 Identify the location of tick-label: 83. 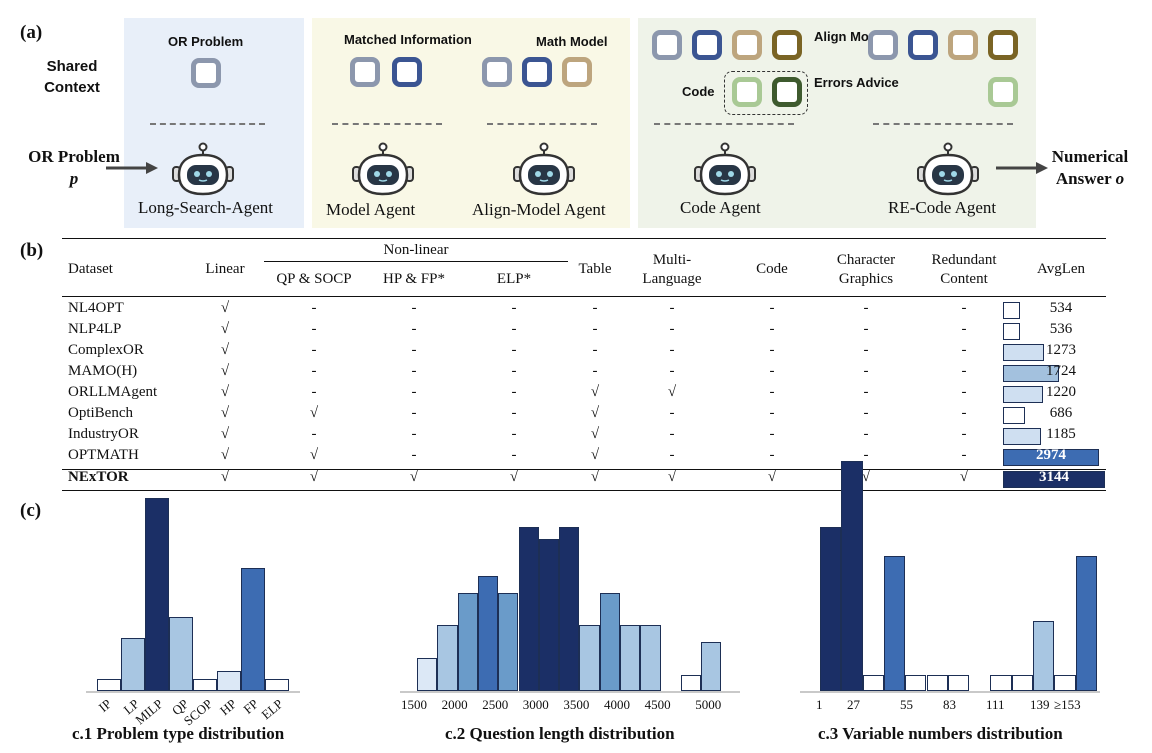
(949, 704).